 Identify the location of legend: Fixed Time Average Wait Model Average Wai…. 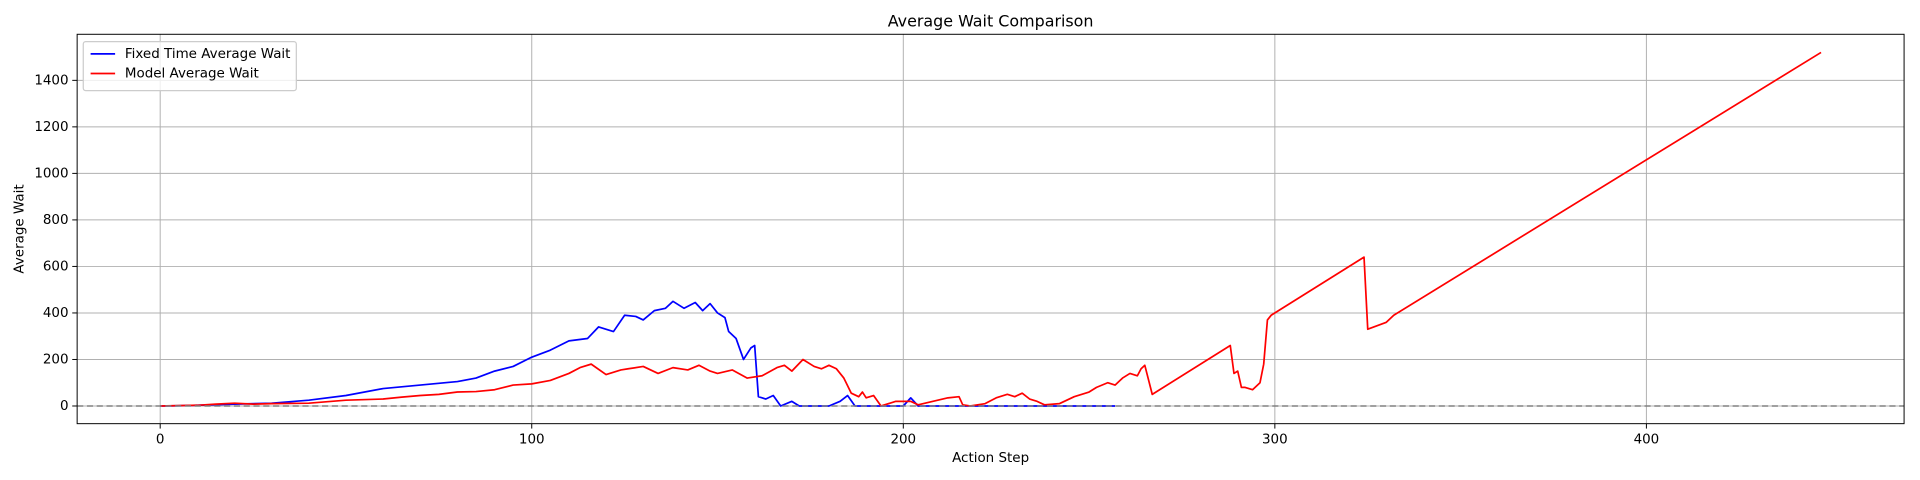
(189, 66).